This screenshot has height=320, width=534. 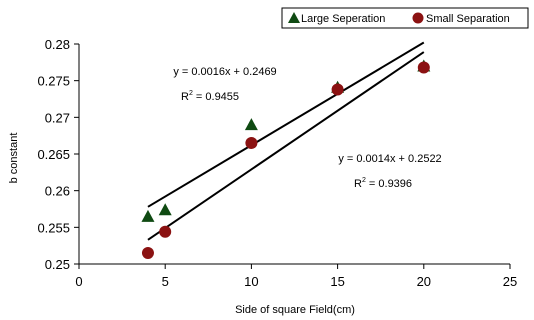 What do you see at coordinates (14, 158) in the screenshot?
I see `y-axis-title: b constant` at bounding box center [14, 158].